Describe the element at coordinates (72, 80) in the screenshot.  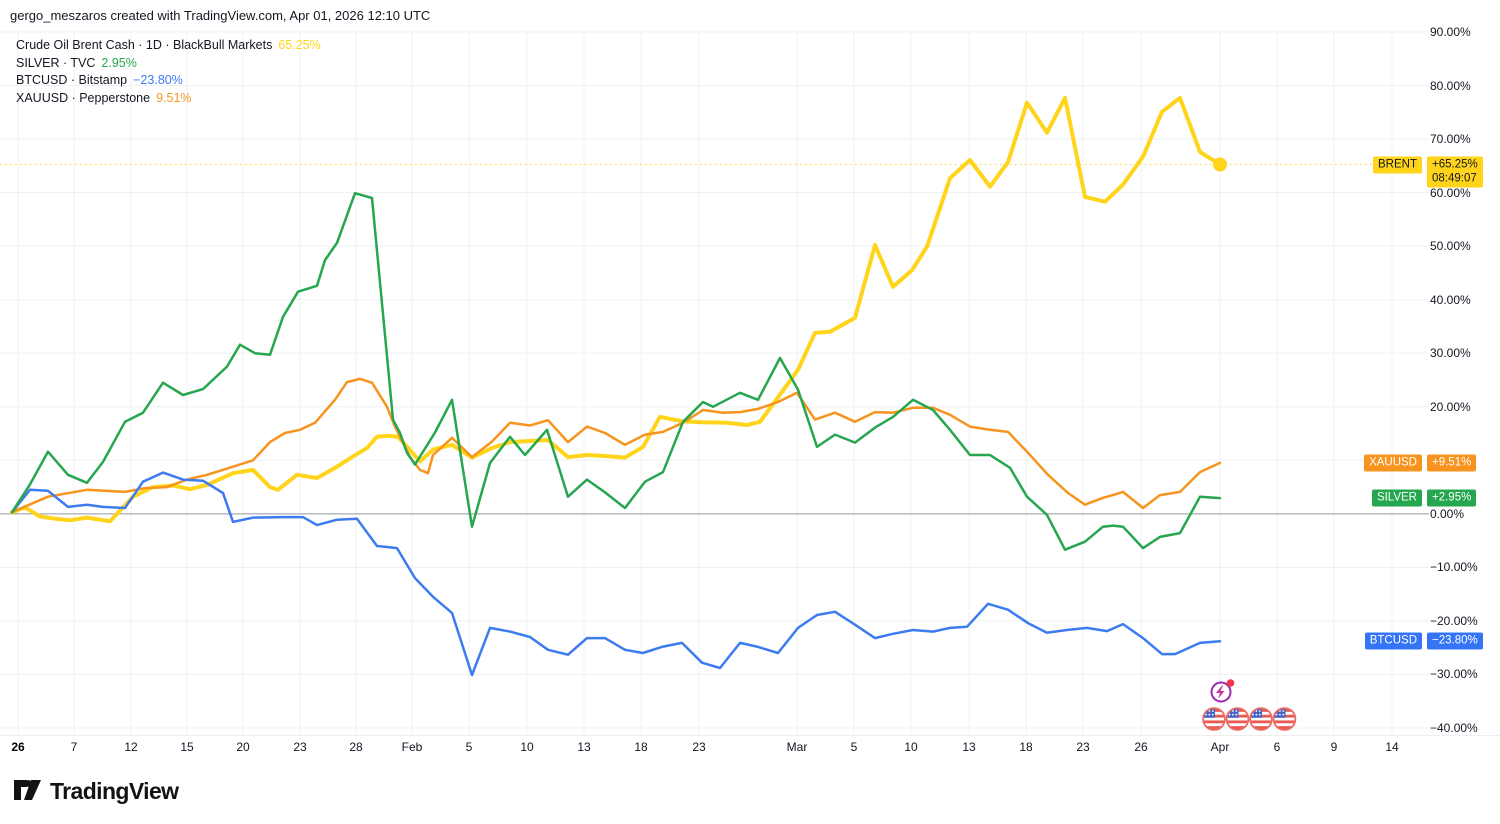
I see `legend-symbol-title: BTCUSD · Bitstamp` at that location.